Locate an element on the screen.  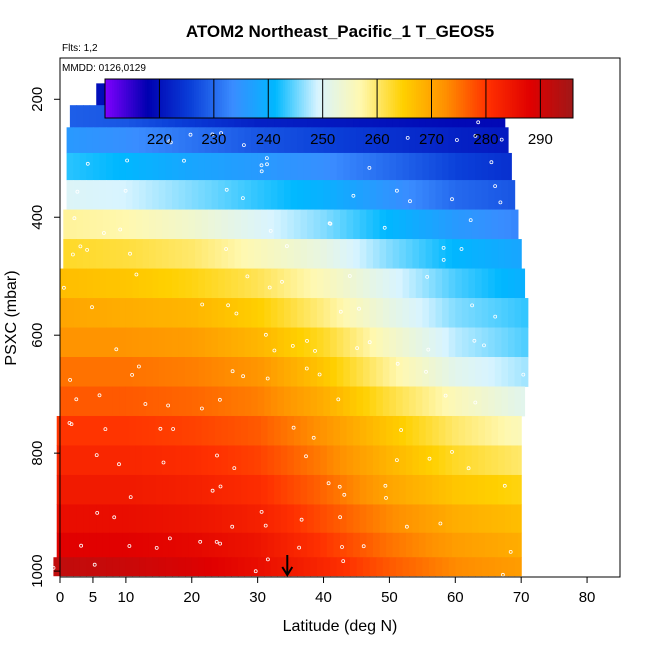
y-tick-label: 600 is located at coordinates (37, 335).